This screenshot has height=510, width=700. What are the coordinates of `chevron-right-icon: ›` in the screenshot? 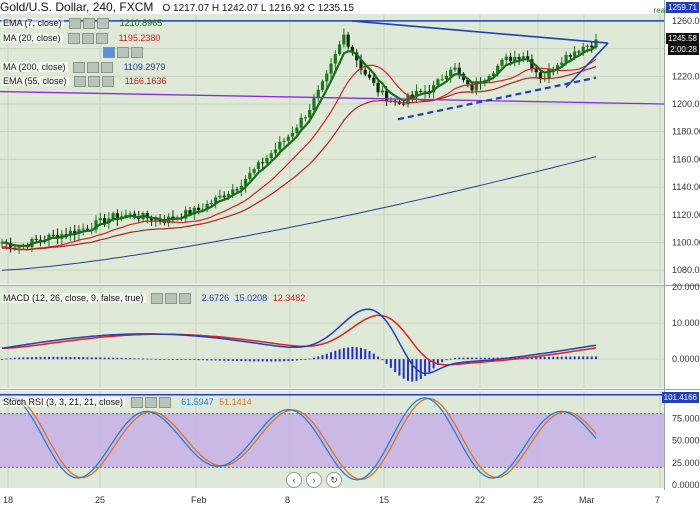 It's located at (314, 480).